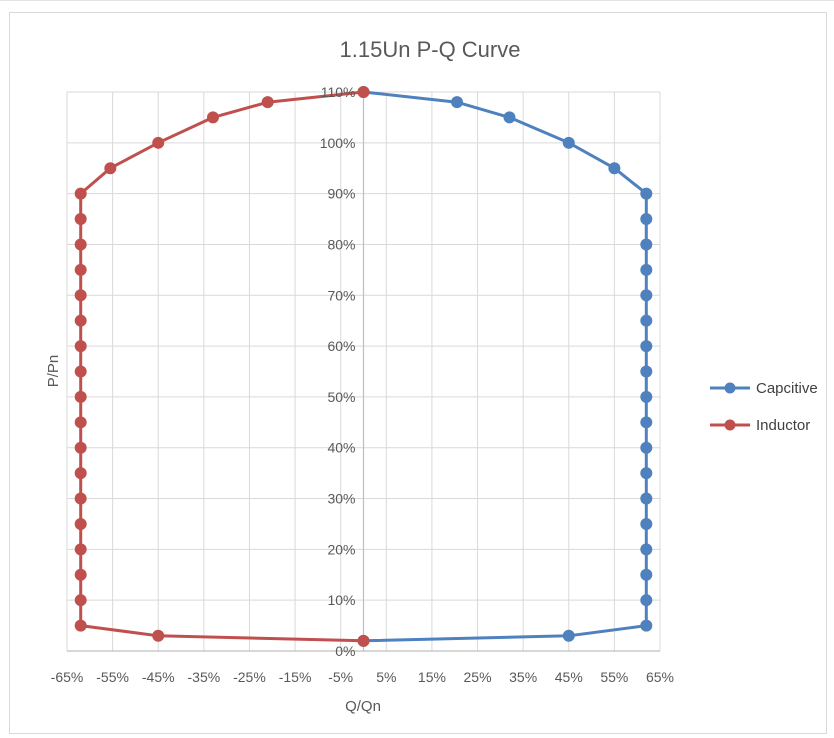 The height and width of the screenshot is (738, 834). I want to click on y-tick-label: 30%, so click(341, 499).